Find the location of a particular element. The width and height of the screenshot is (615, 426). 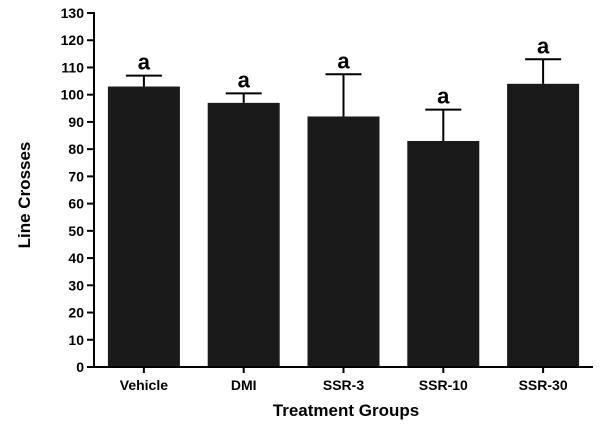

x-tick-label: DMI is located at coordinates (244, 385).